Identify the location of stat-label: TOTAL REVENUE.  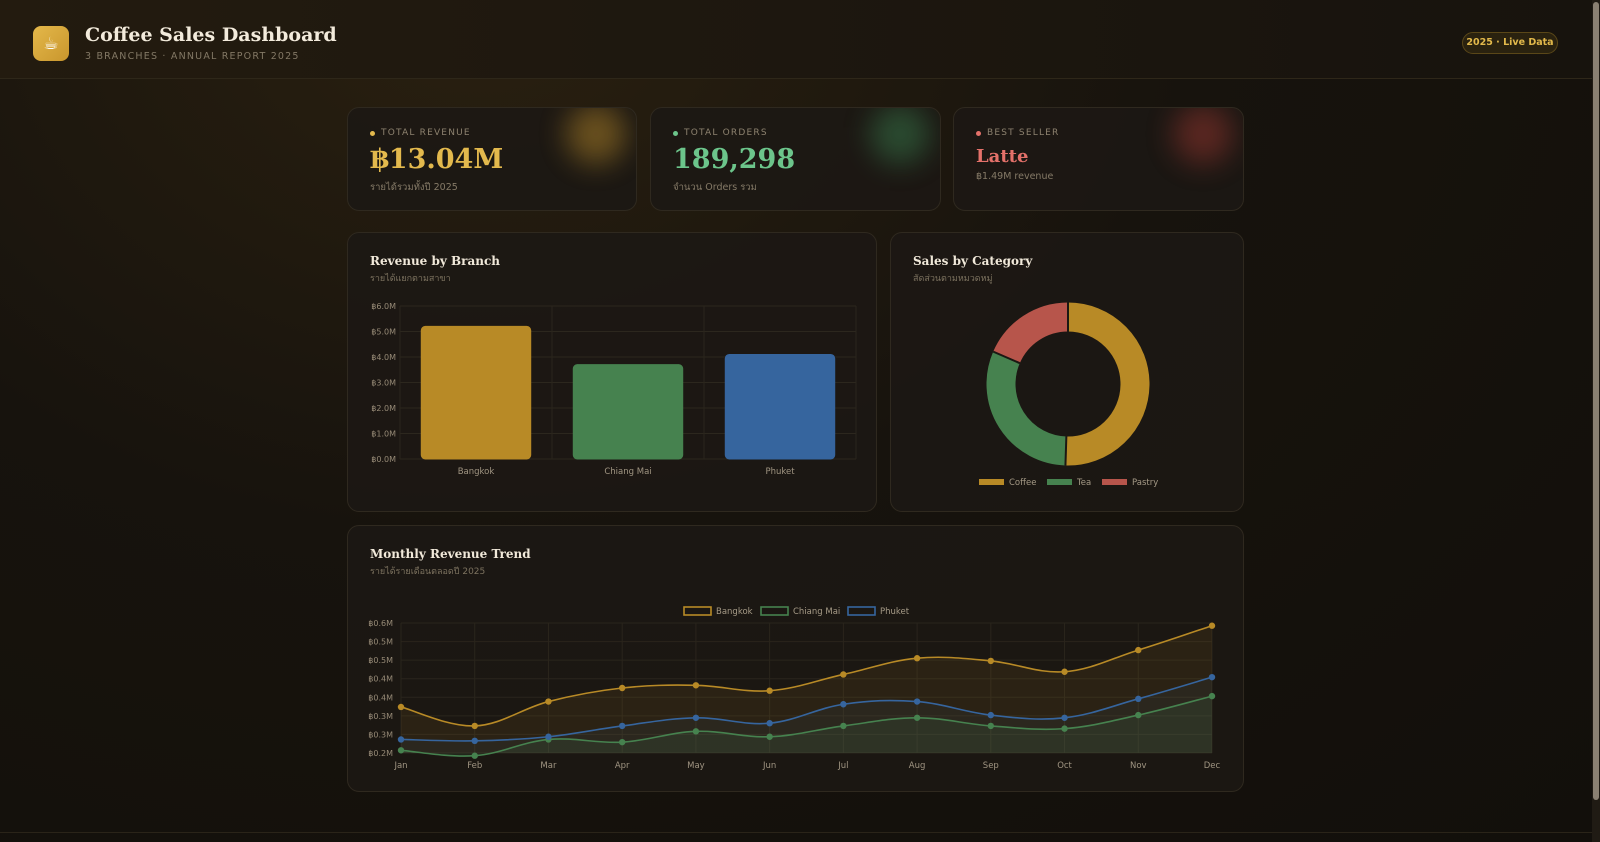
(420, 133).